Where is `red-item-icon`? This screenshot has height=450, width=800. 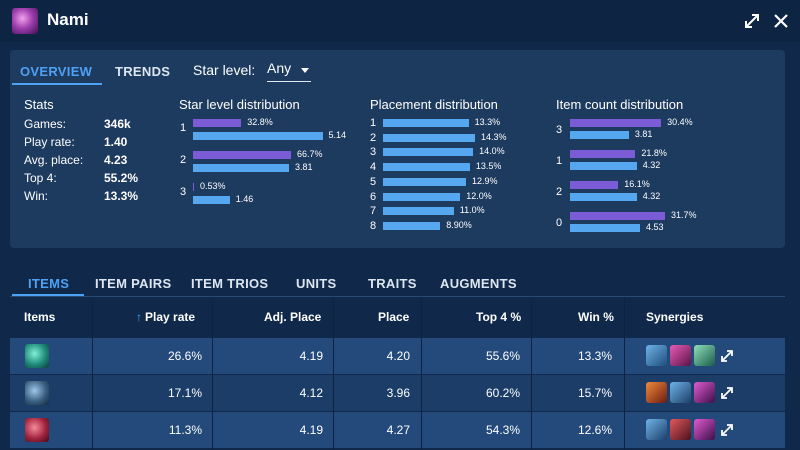 red-item-icon is located at coordinates (680, 429).